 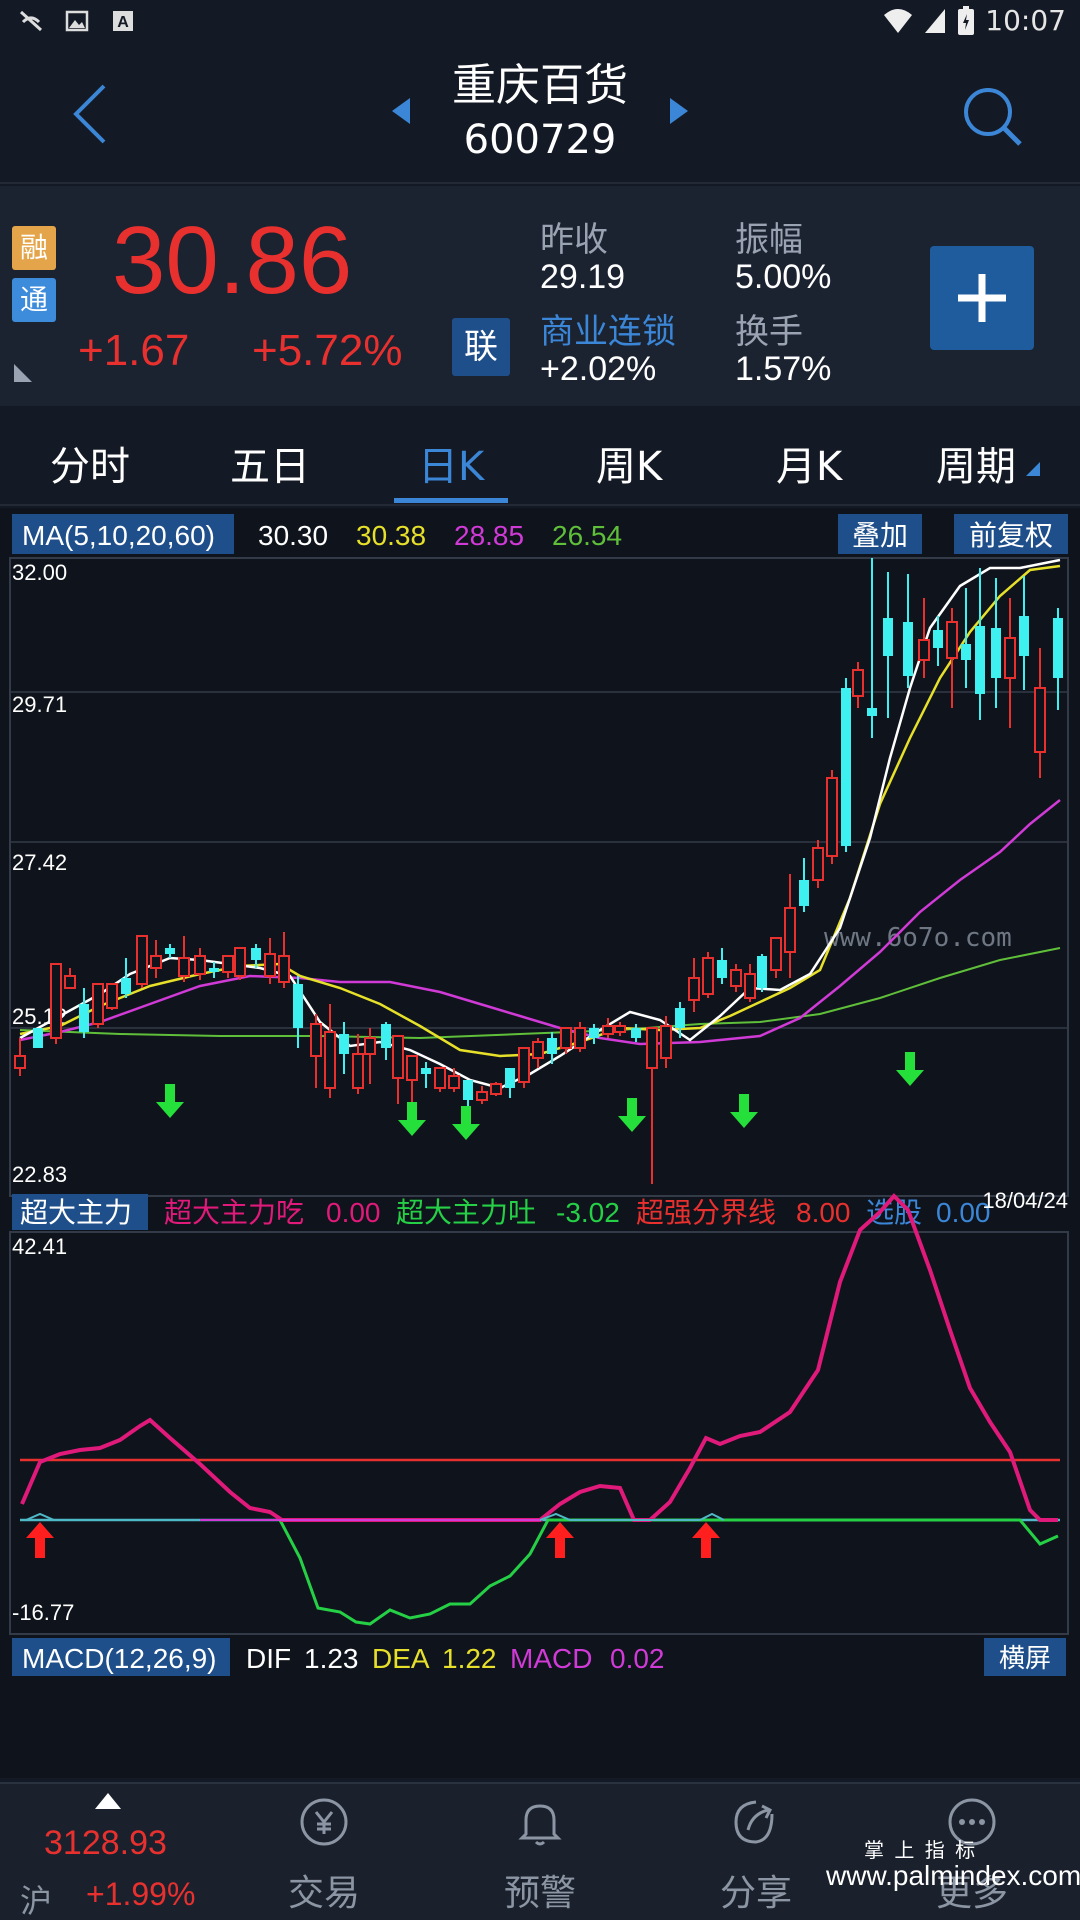 What do you see at coordinates (1025, 1657) in the screenshot?
I see `landscape-button` at bounding box center [1025, 1657].